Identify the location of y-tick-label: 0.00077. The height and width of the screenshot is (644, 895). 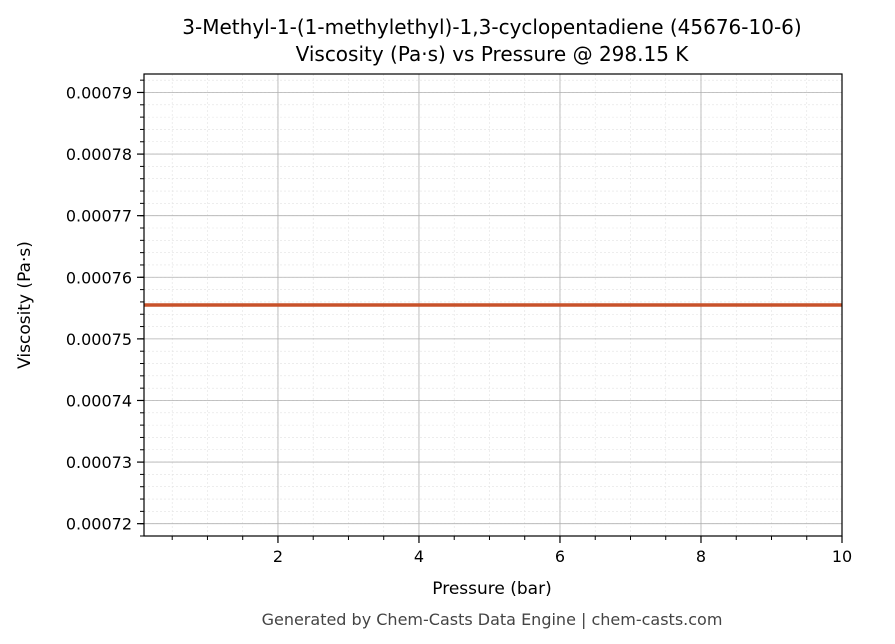
(99, 216).